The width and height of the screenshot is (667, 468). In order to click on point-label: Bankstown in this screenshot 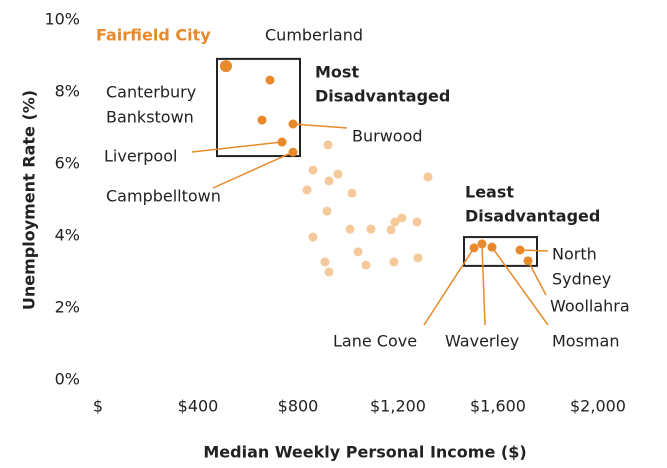, I will do `click(150, 117)`.